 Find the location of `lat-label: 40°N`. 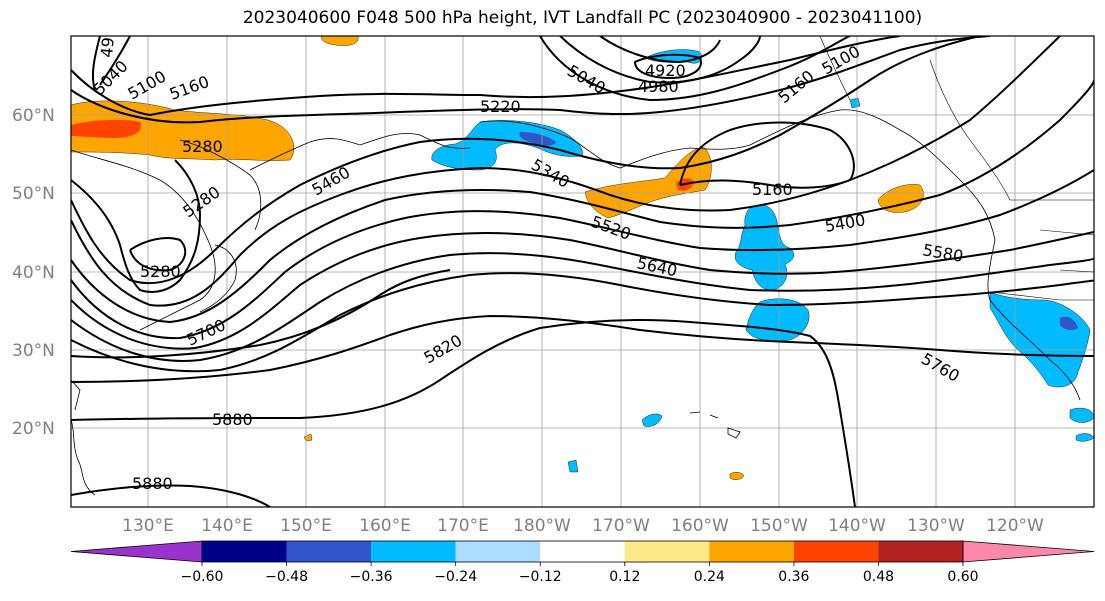

lat-label: 40°N is located at coordinates (33, 273).